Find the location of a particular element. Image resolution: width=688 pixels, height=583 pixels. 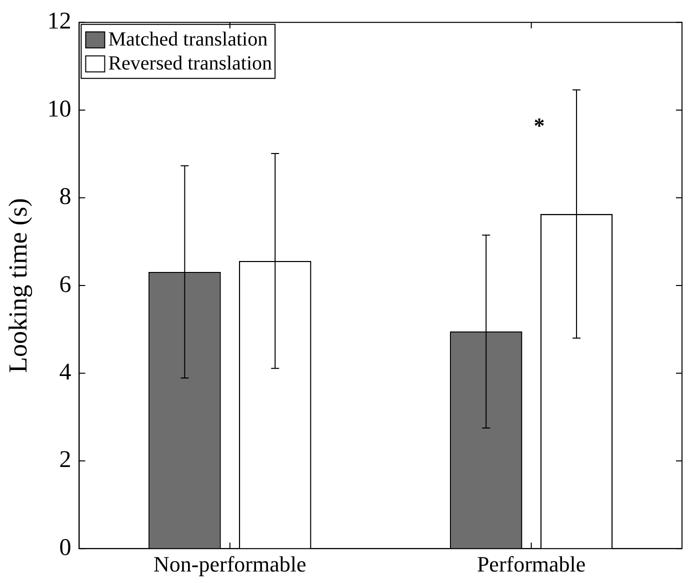

y-tick-label: 8 is located at coordinates (65, 197).